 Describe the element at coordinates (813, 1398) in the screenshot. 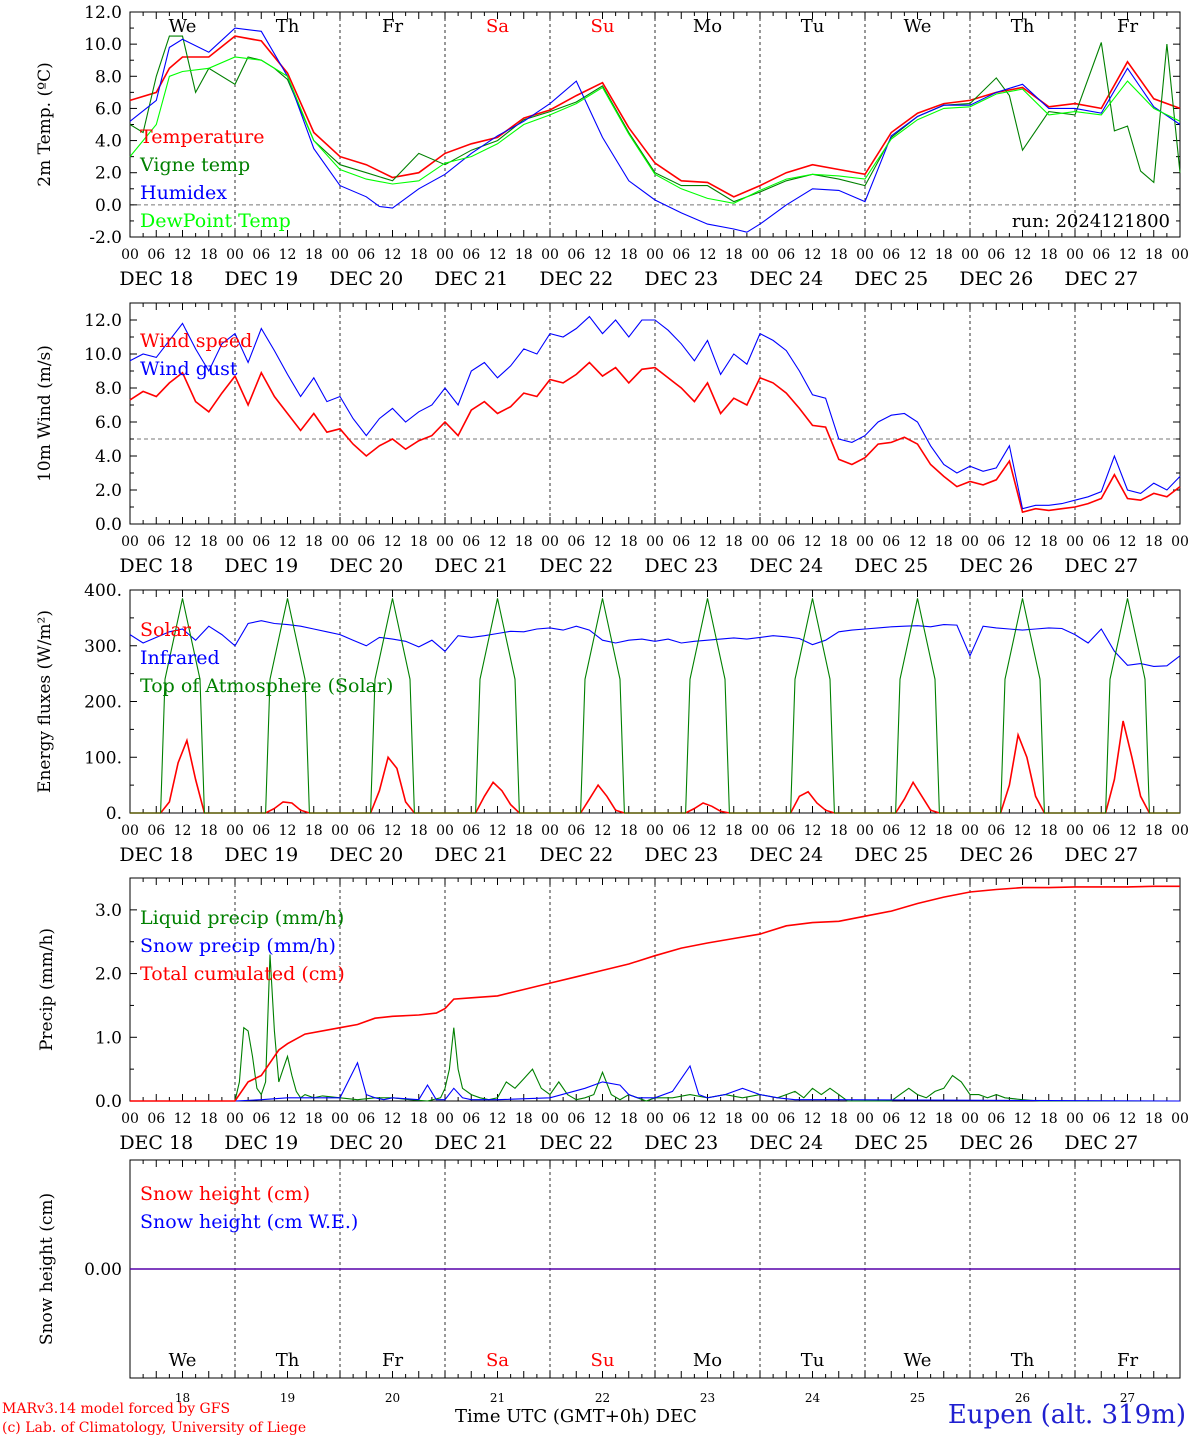

I see `x-day-number: 24` at that location.